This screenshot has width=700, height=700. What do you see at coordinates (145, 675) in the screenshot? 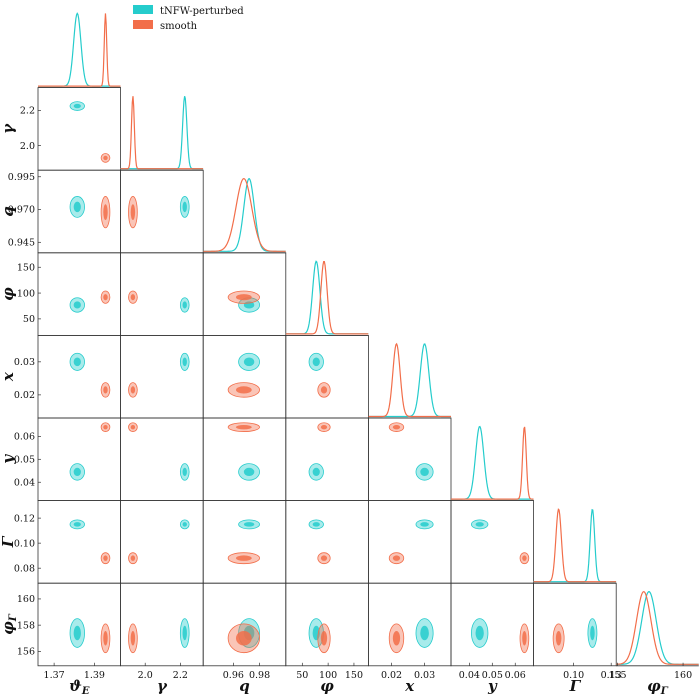
I see `x-tick-label: 2.0` at bounding box center [145, 675].